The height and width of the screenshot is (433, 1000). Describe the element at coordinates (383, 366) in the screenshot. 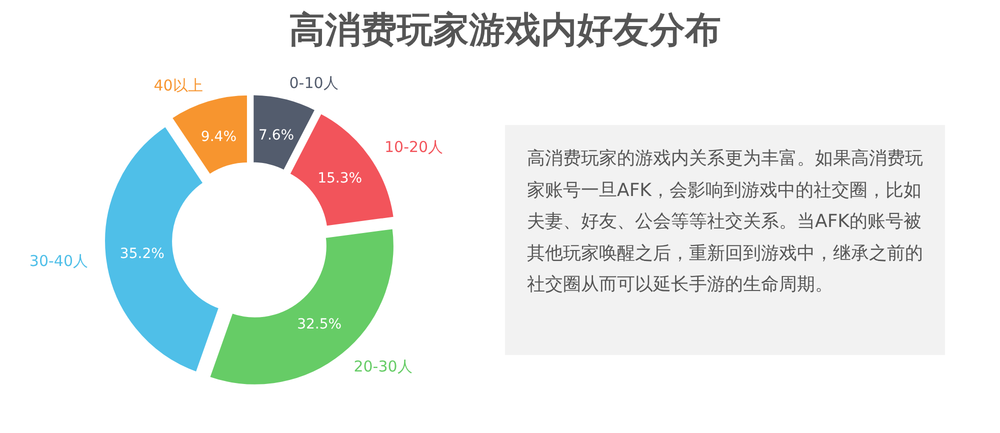

I see `slice-label: 20-30人` at that location.